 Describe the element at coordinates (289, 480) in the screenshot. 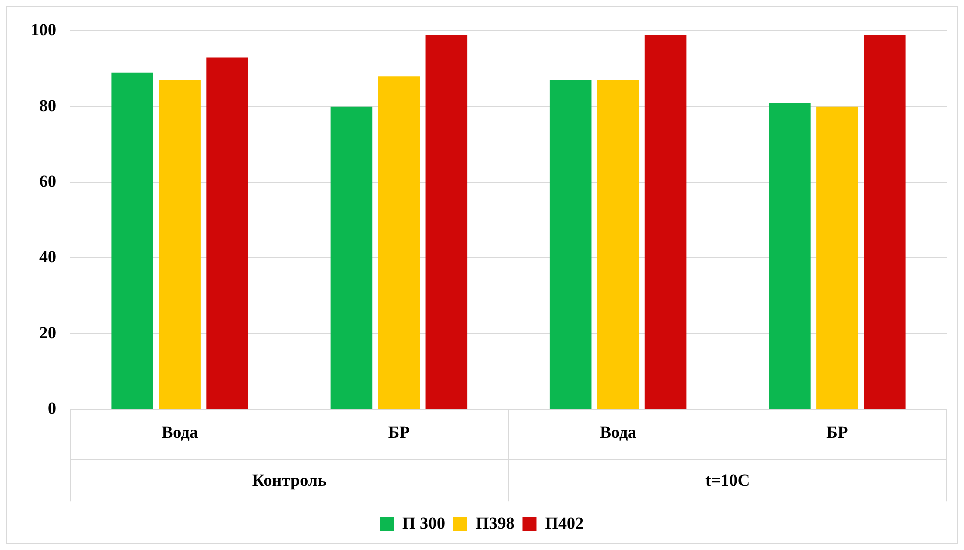

I see `text: Контроль` at that location.